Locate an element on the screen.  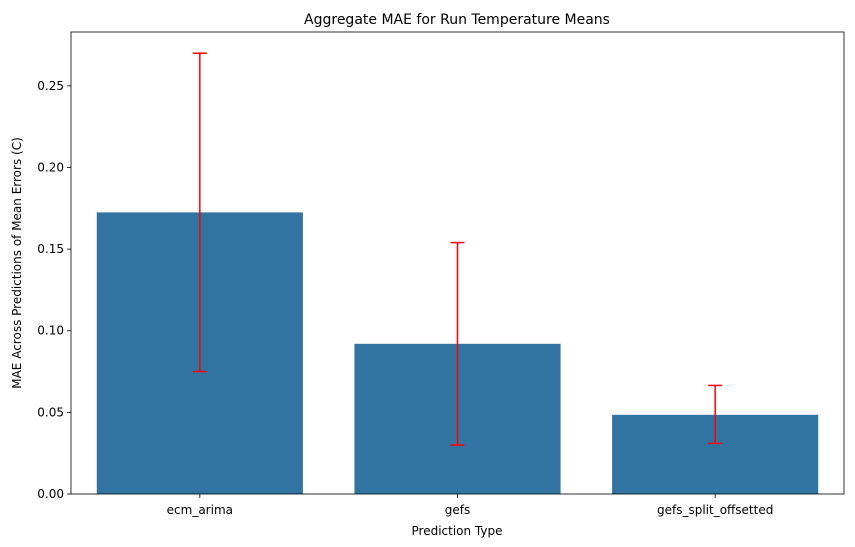
y-axis: 0.00 0.05 0.10 0.15 0.20 0.25 is located at coordinates (54, 290).